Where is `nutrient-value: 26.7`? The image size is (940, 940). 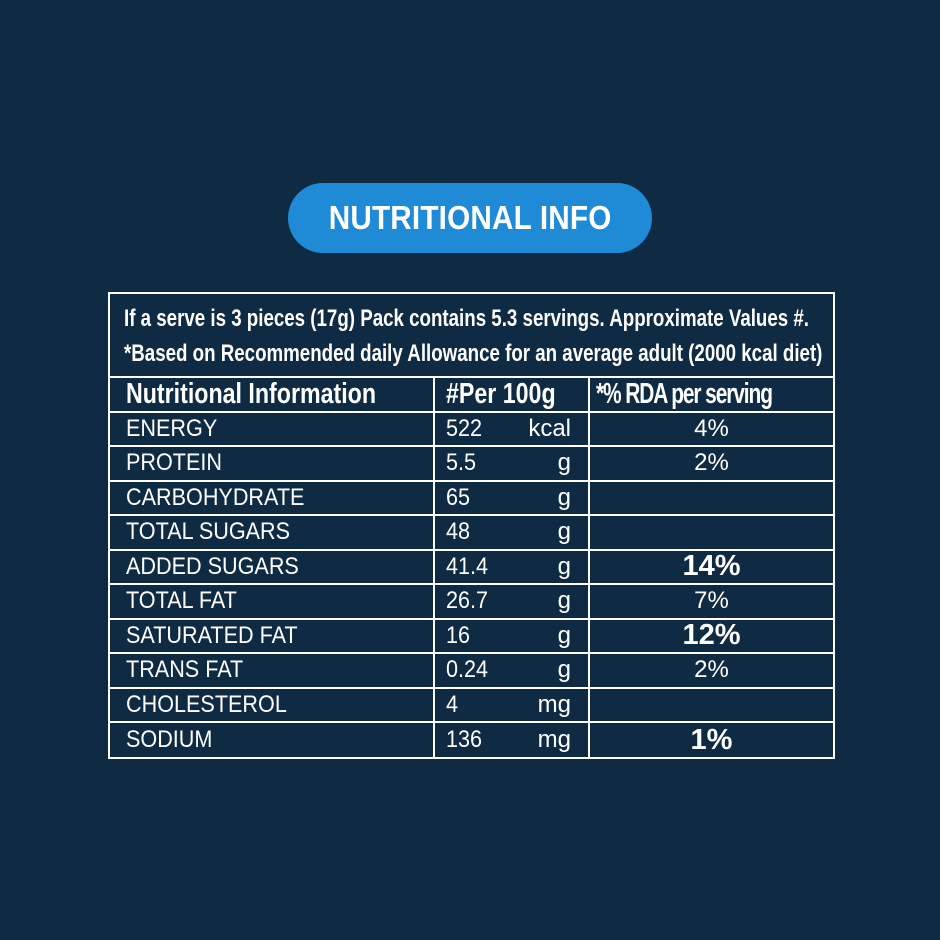 nutrient-value: 26.7 is located at coordinates (467, 601).